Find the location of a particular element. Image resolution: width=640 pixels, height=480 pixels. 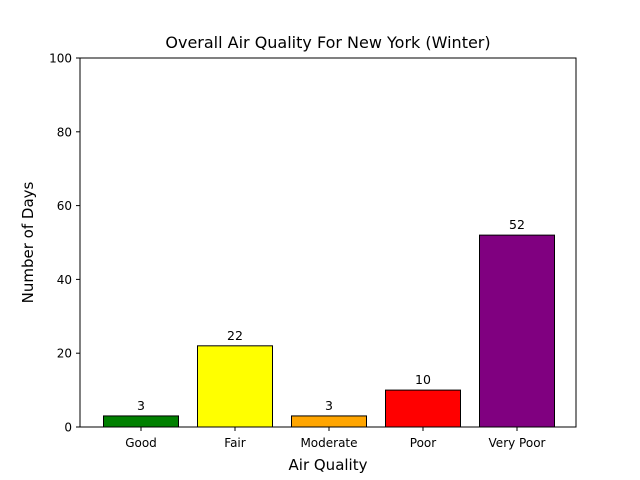

bar-poor is located at coordinates (423, 408).